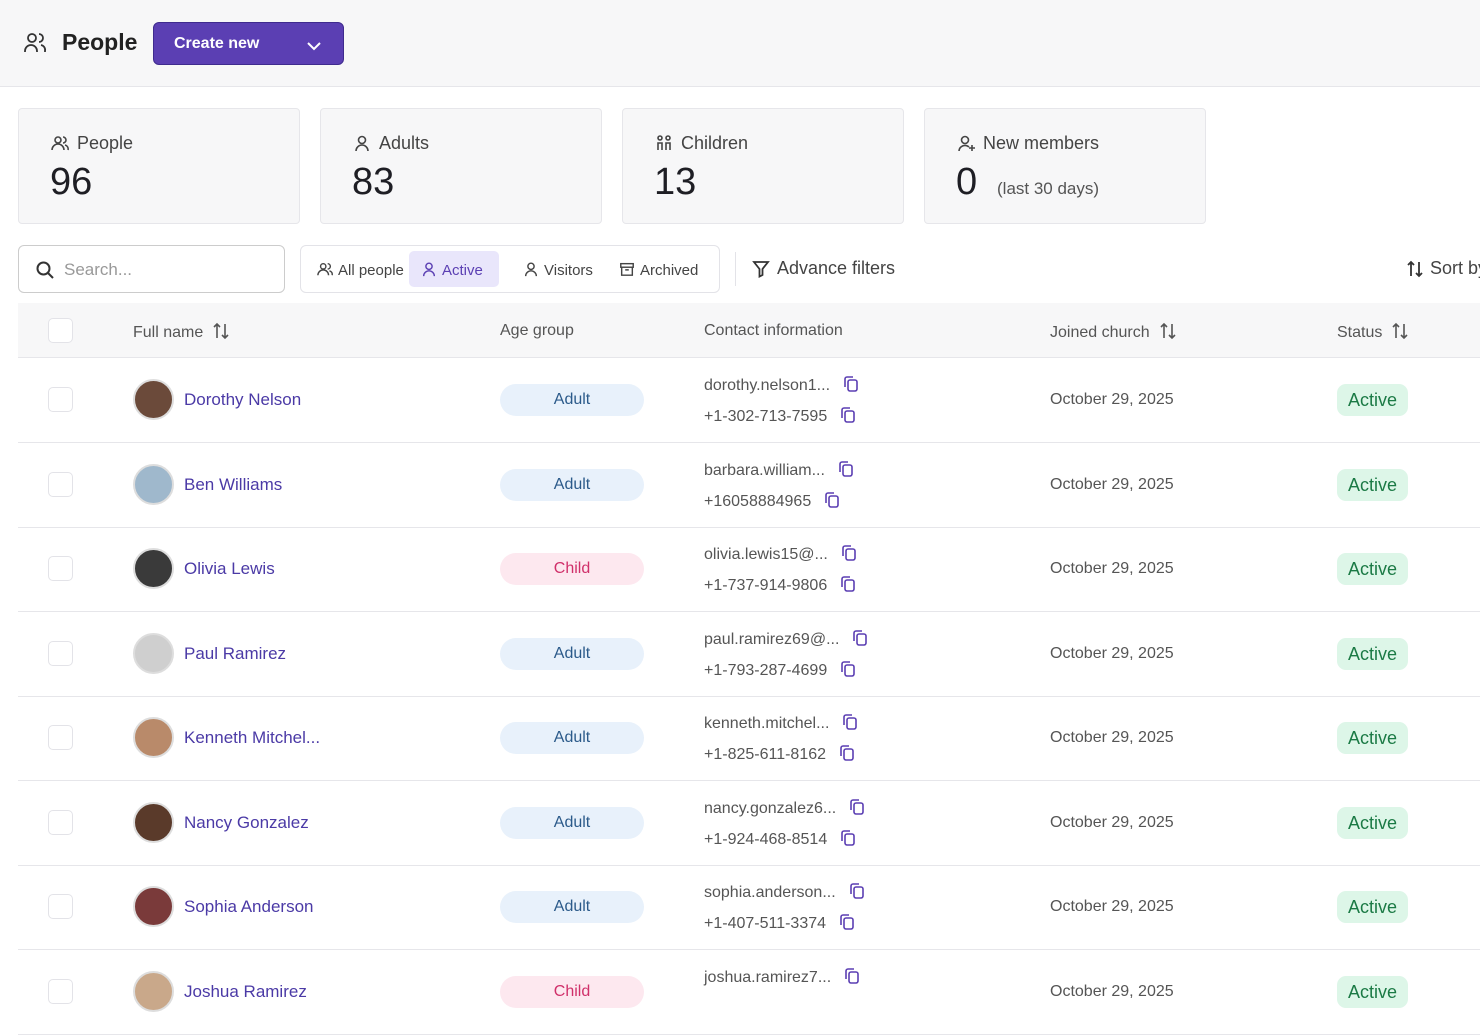 Image resolution: width=1480 pixels, height=1035 pixels. I want to click on phone-text: +1-924-468-8514, so click(765, 839).